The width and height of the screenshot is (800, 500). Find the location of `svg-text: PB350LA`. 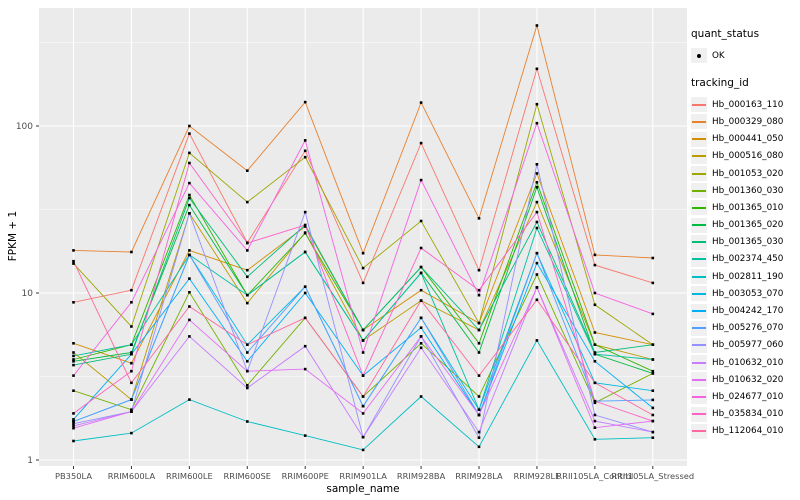

svg-text: PB350LA is located at coordinates (73, 476).